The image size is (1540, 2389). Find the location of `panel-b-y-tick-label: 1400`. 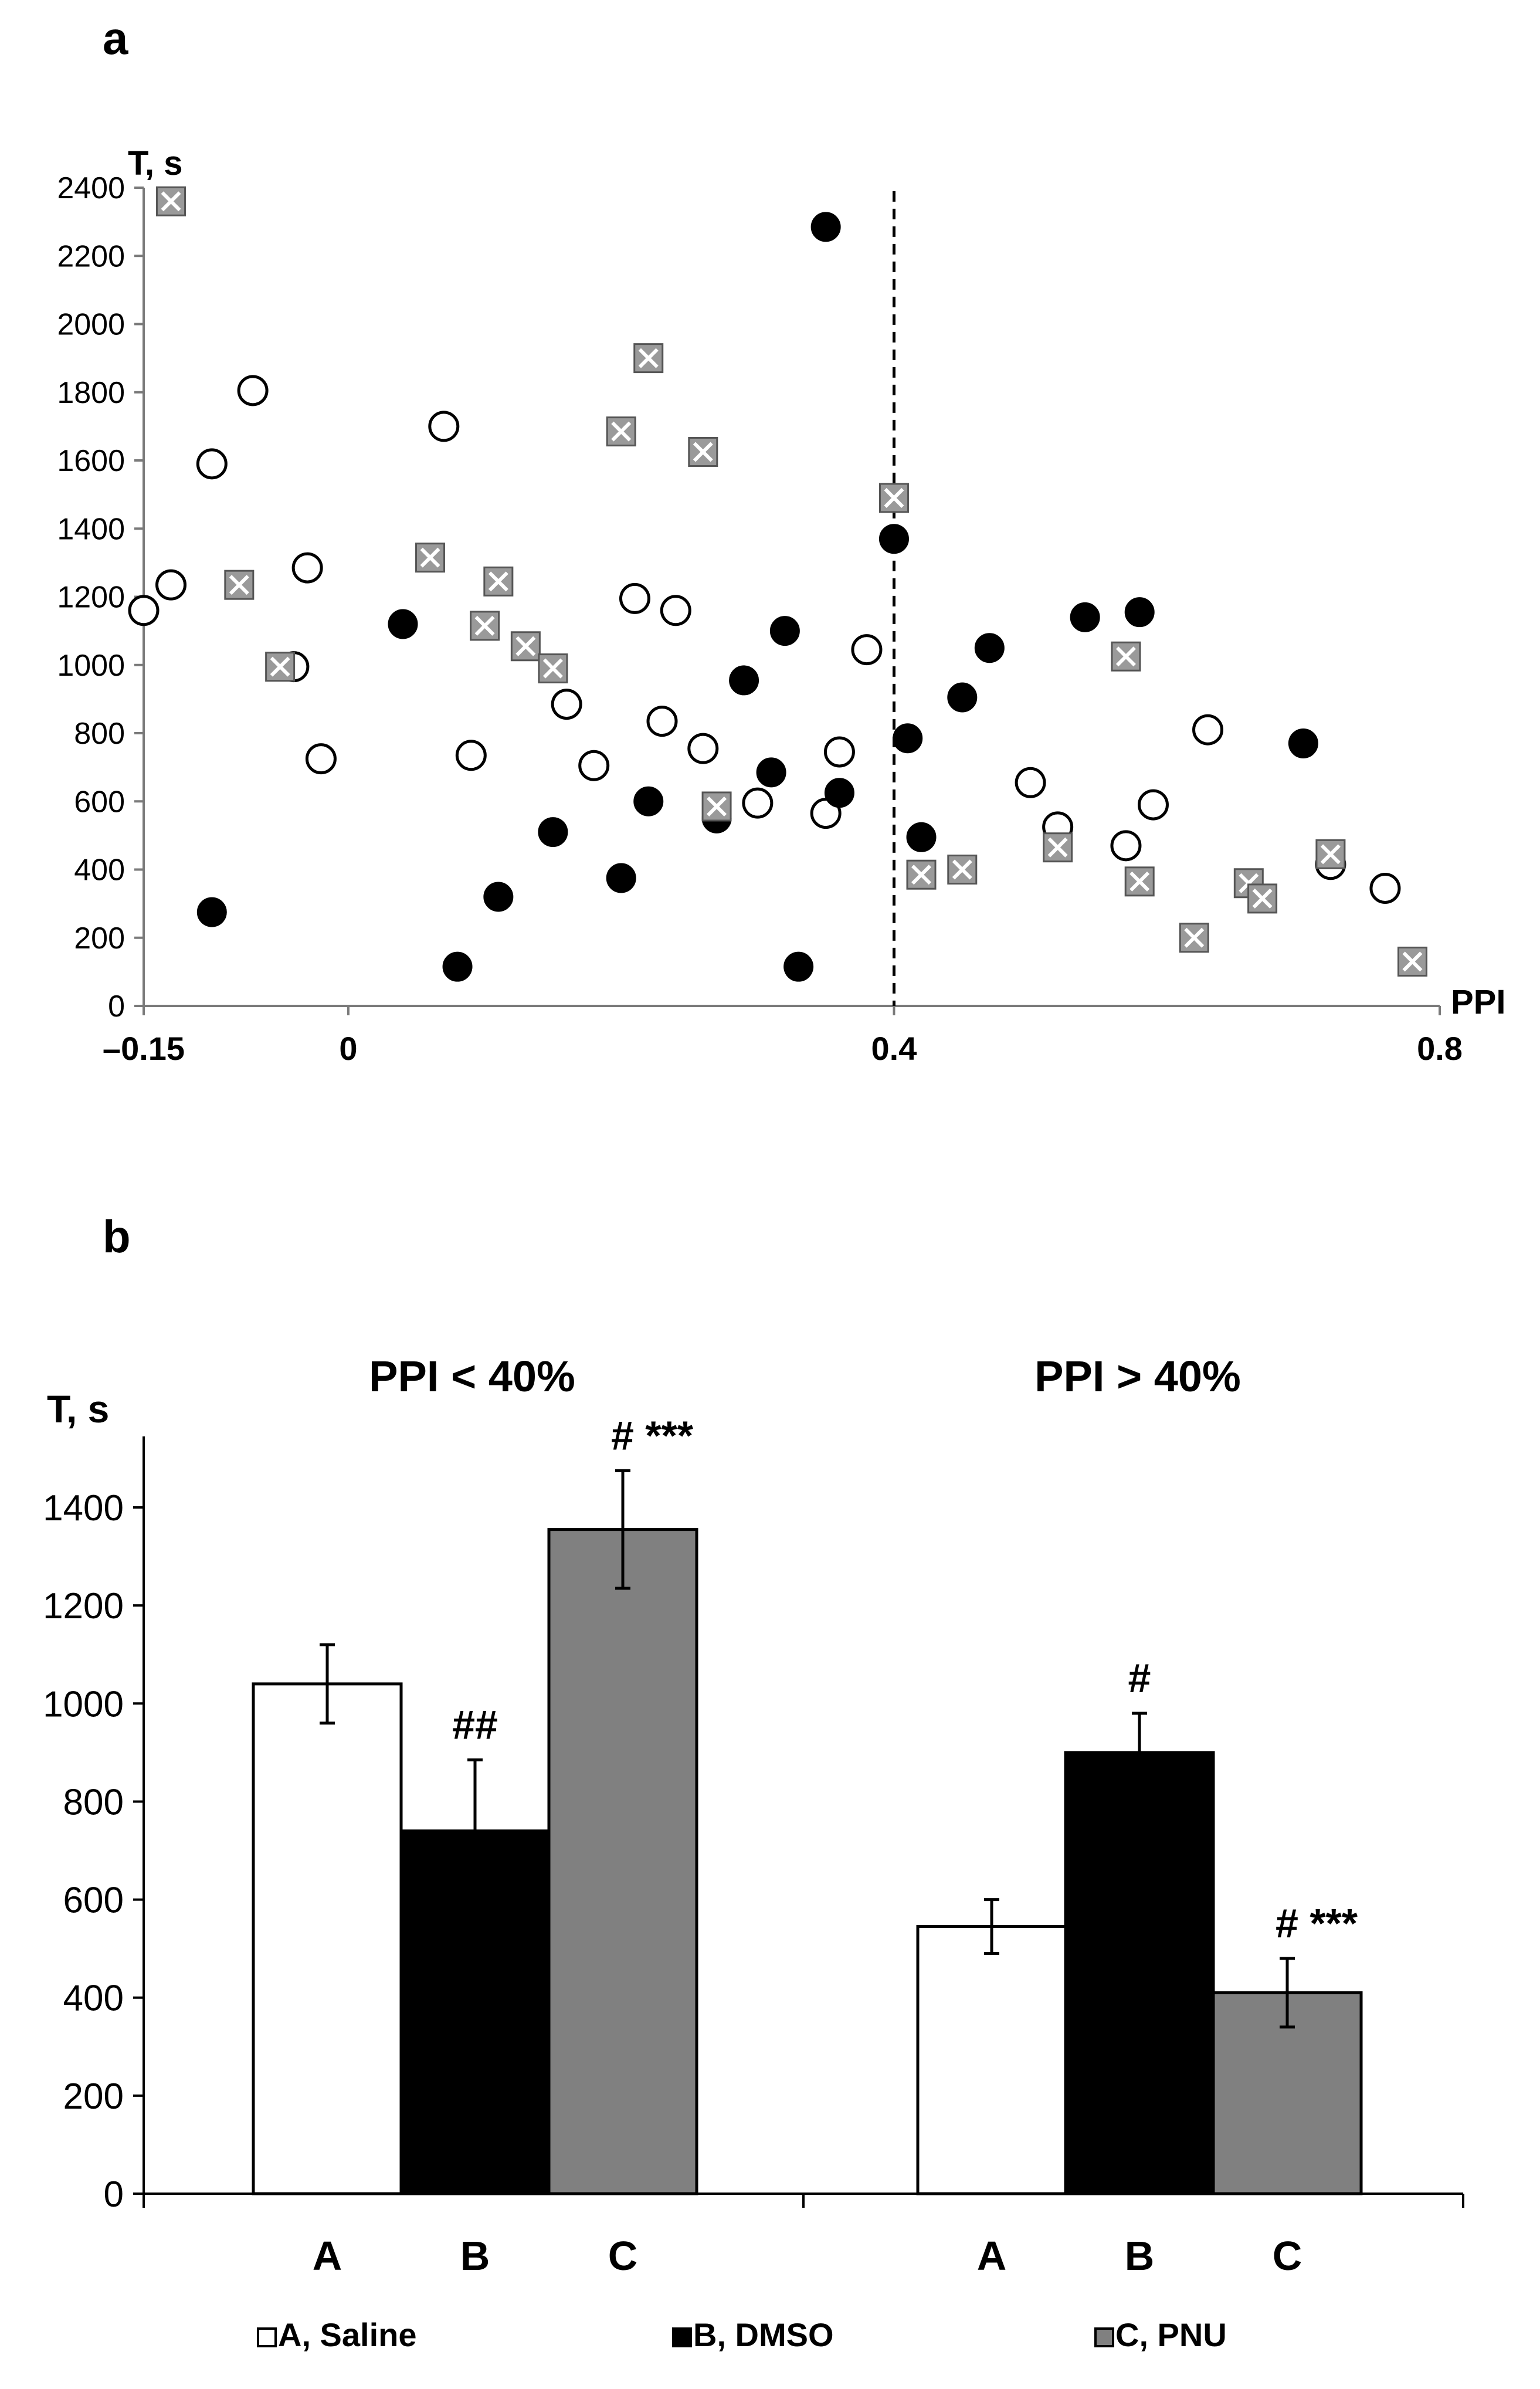

panel-b-y-tick-label: 1400 is located at coordinates (83, 1508).